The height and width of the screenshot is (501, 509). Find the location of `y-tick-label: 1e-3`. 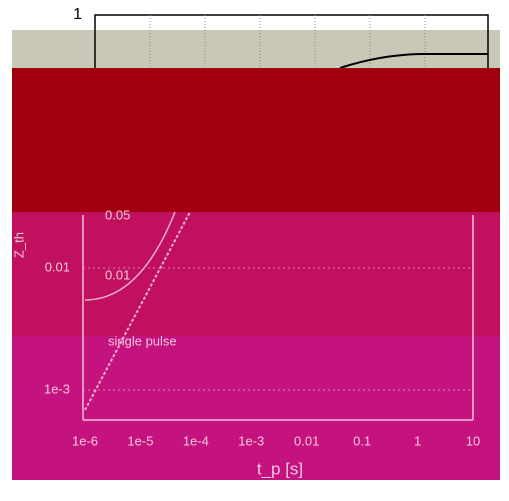

y-tick-label: 1e-3 is located at coordinates (57, 388).